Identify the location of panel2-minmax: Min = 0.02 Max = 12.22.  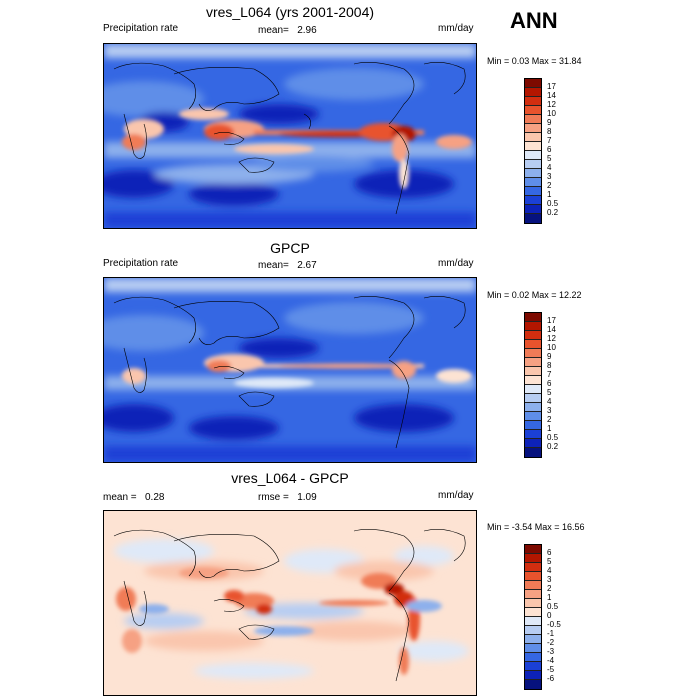
(534, 295).